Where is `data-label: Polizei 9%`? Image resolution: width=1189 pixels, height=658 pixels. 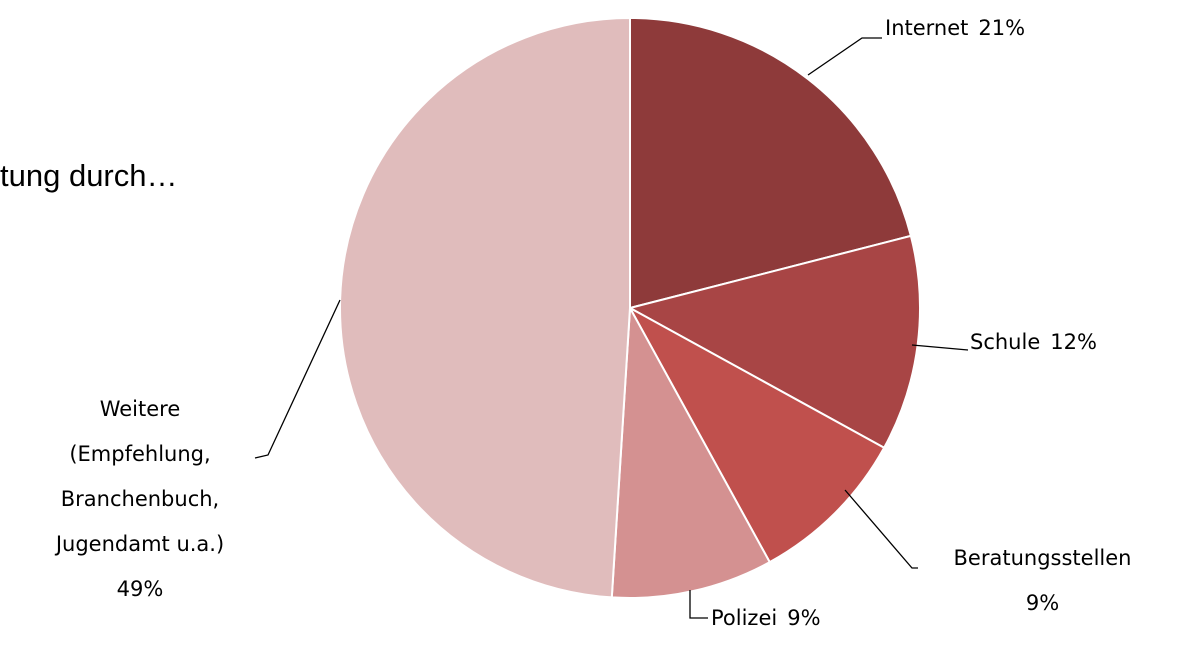 data-label: Polizei 9% is located at coordinates (766, 618).